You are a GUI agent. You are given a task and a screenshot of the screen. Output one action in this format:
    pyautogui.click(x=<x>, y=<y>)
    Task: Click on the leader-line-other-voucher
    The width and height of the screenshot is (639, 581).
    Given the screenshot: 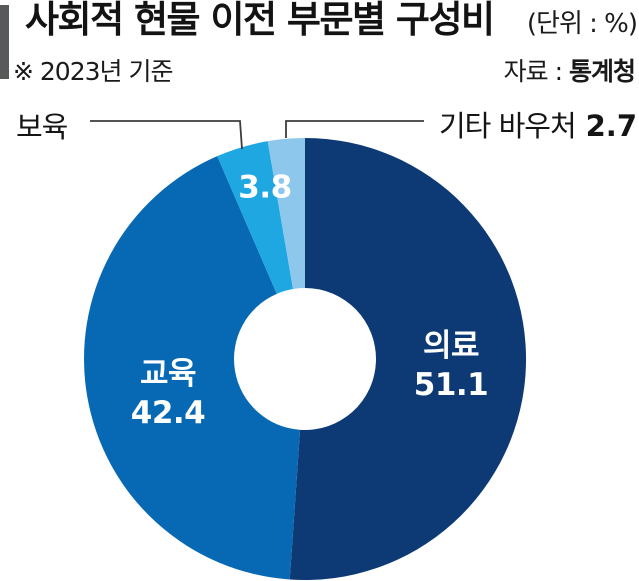 What is the action you would take?
    pyautogui.click(x=354, y=129)
    